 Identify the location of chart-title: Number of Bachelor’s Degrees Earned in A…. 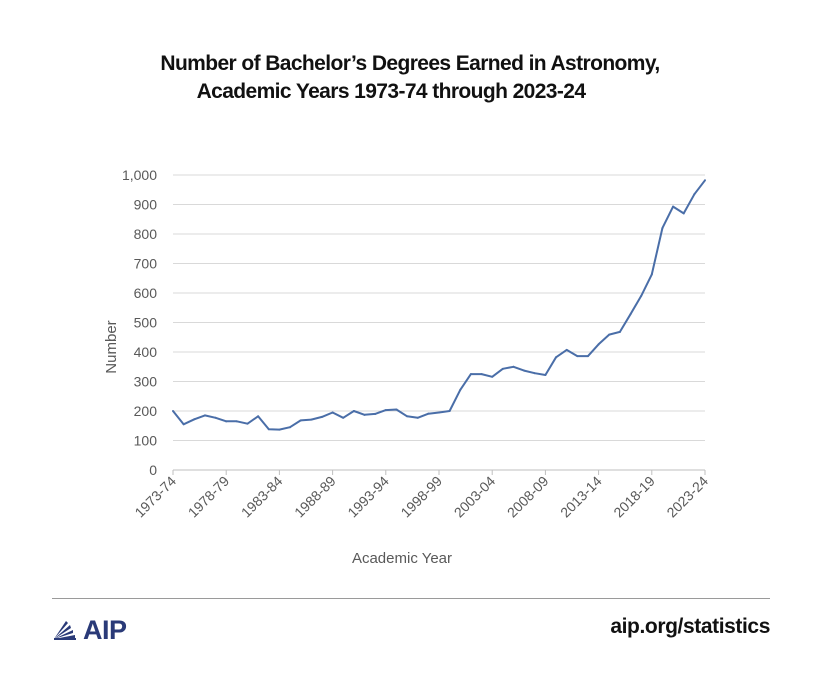
(410, 63).